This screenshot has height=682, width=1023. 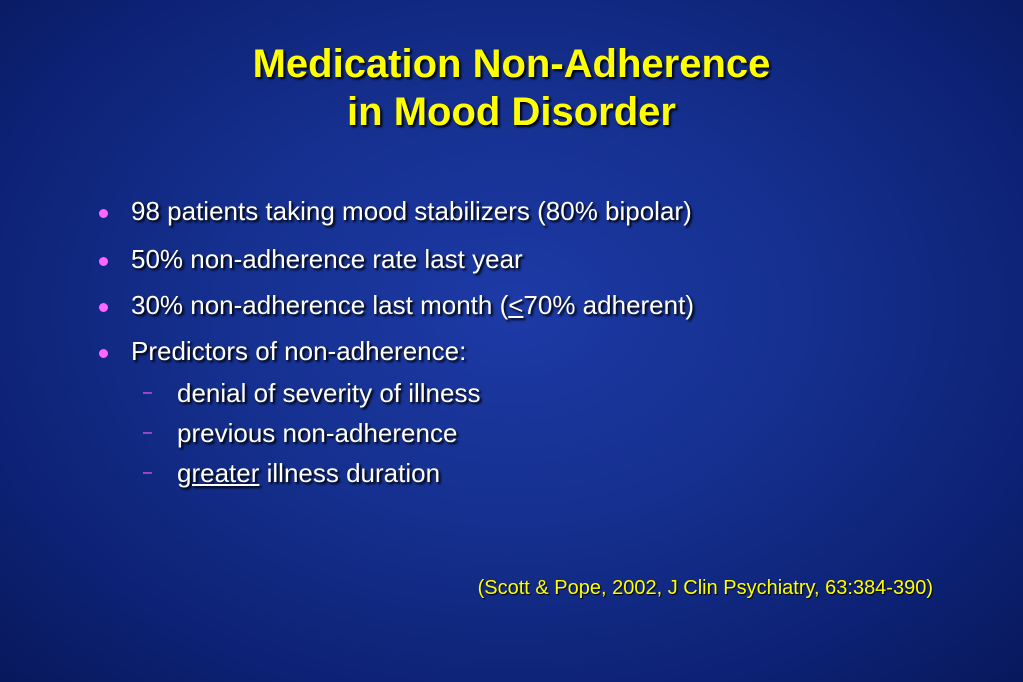 What do you see at coordinates (511, 64) in the screenshot?
I see `title-line-1: Medication Non-Adherence` at bounding box center [511, 64].